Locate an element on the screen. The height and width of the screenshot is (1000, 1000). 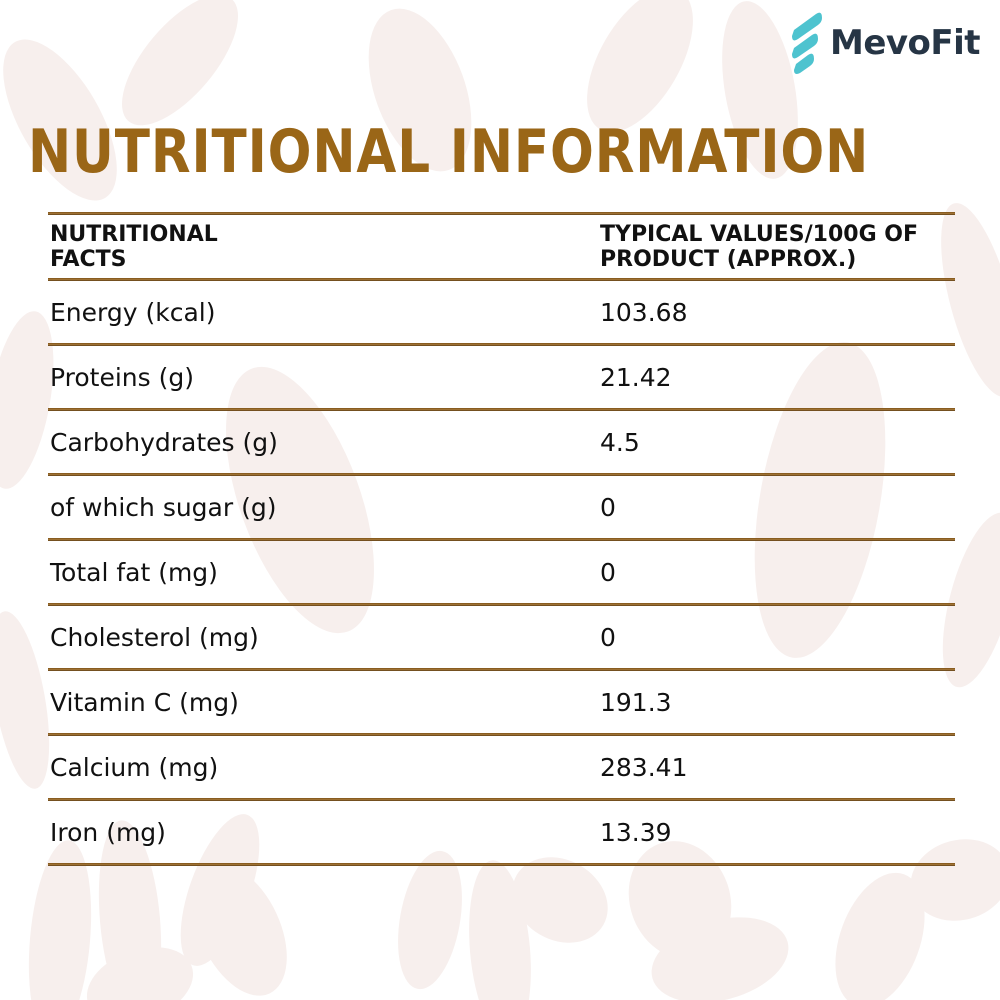
header-label-line2: FACTS is located at coordinates (88, 259).